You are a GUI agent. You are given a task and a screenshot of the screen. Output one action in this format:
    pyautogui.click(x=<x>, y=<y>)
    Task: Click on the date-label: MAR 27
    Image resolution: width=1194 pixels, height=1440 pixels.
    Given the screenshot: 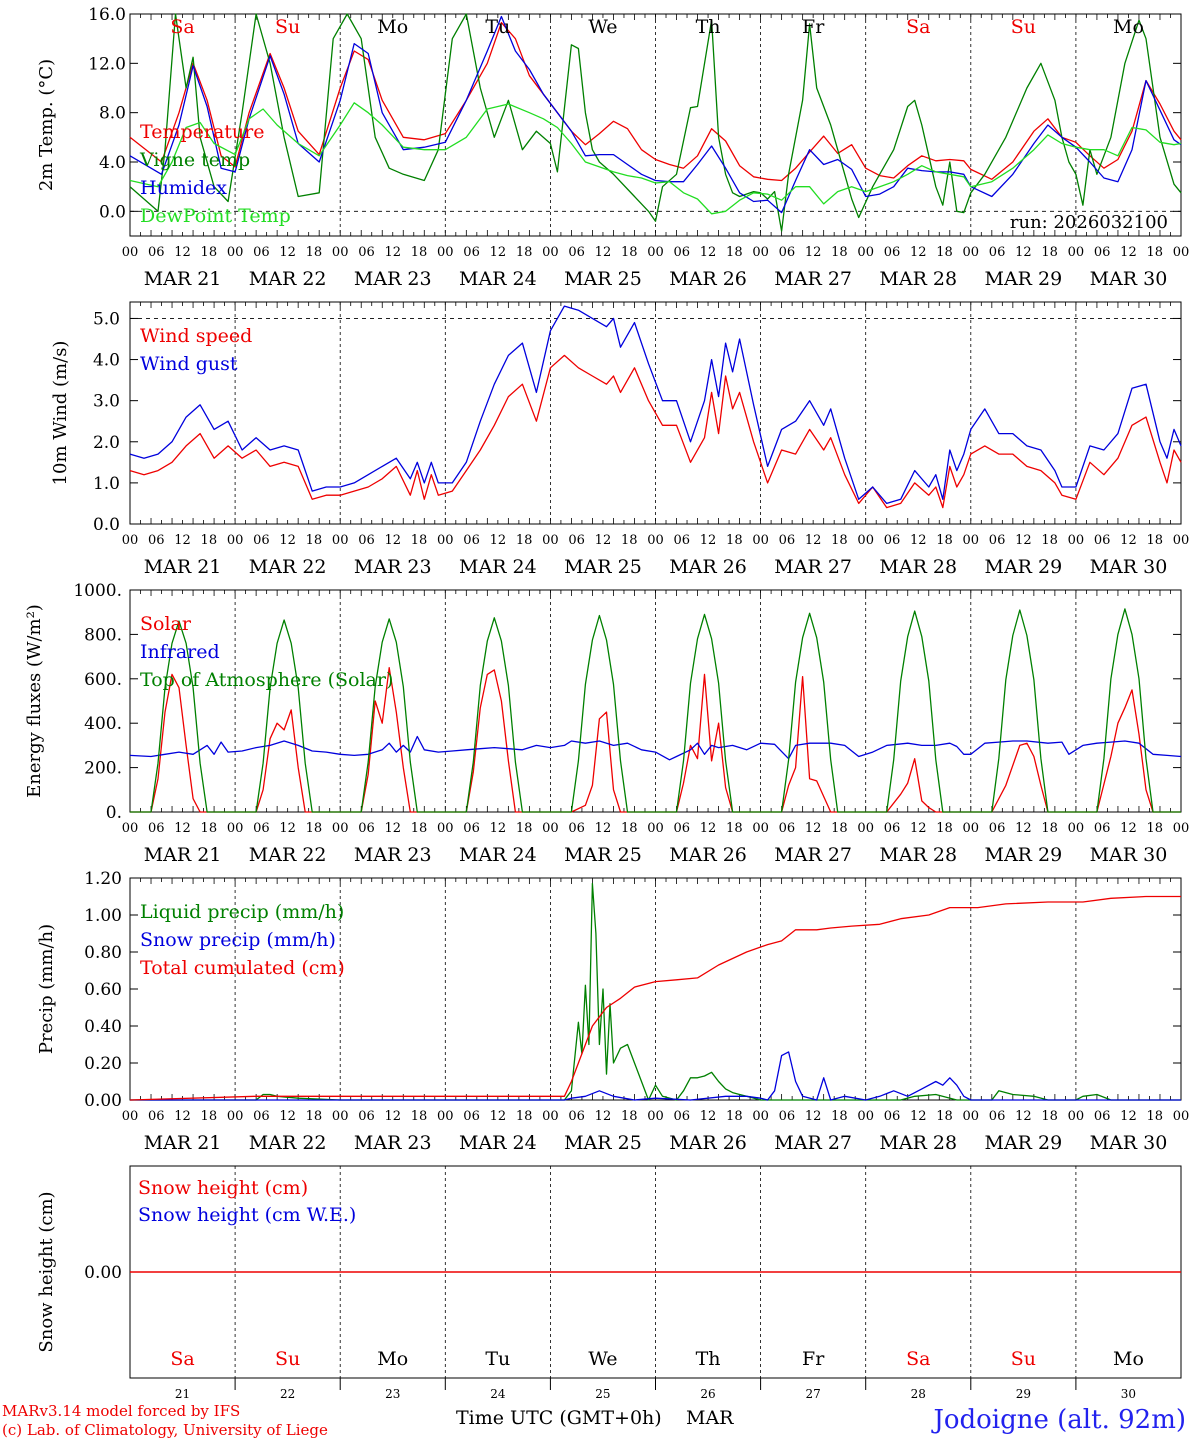 What is the action you would take?
    pyautogui.click(x=813, y=567)
    